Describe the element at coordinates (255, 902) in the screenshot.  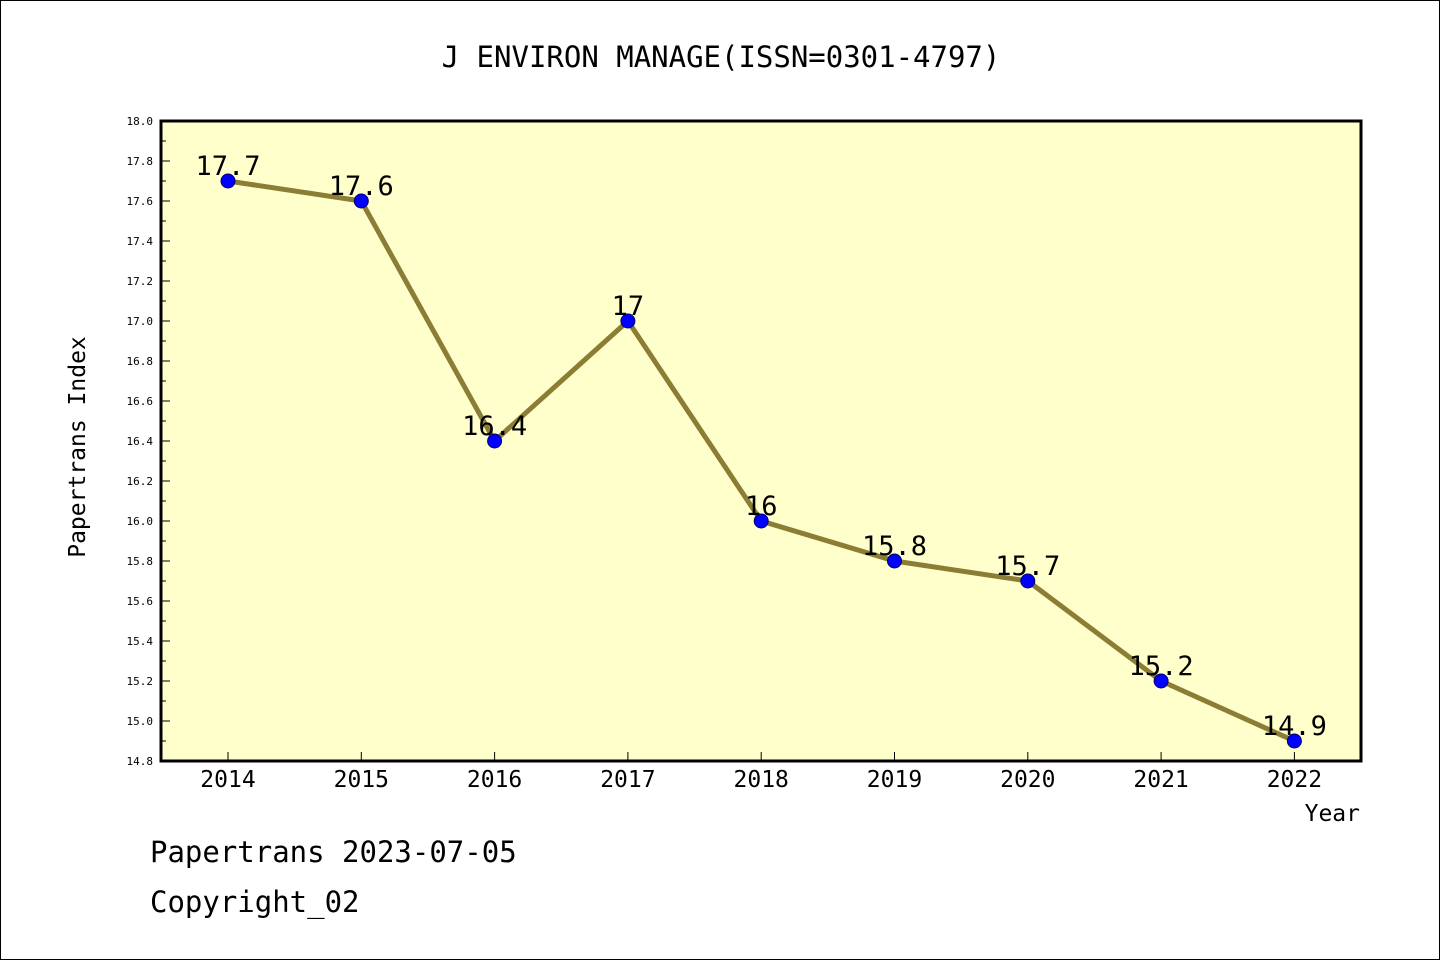
I see `footer-copyright: Copyright_02` at that location.